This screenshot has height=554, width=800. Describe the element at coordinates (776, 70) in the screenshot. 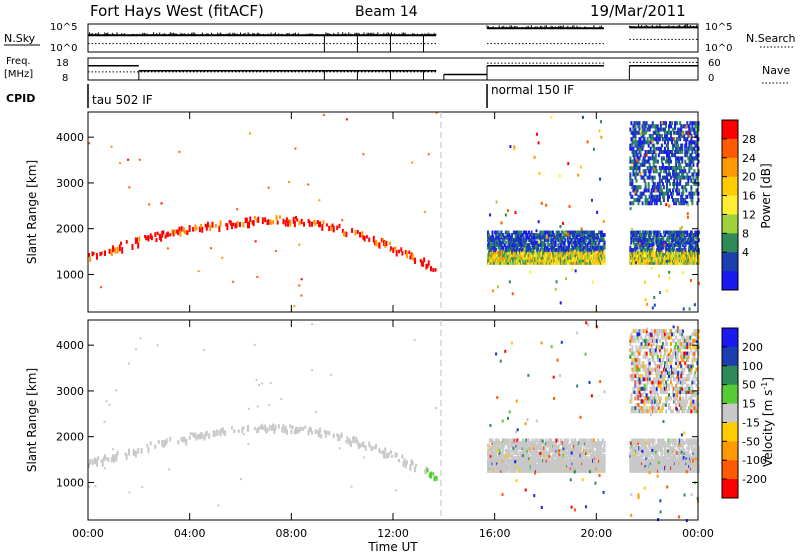

I see `nave-label: Nave` at that location.